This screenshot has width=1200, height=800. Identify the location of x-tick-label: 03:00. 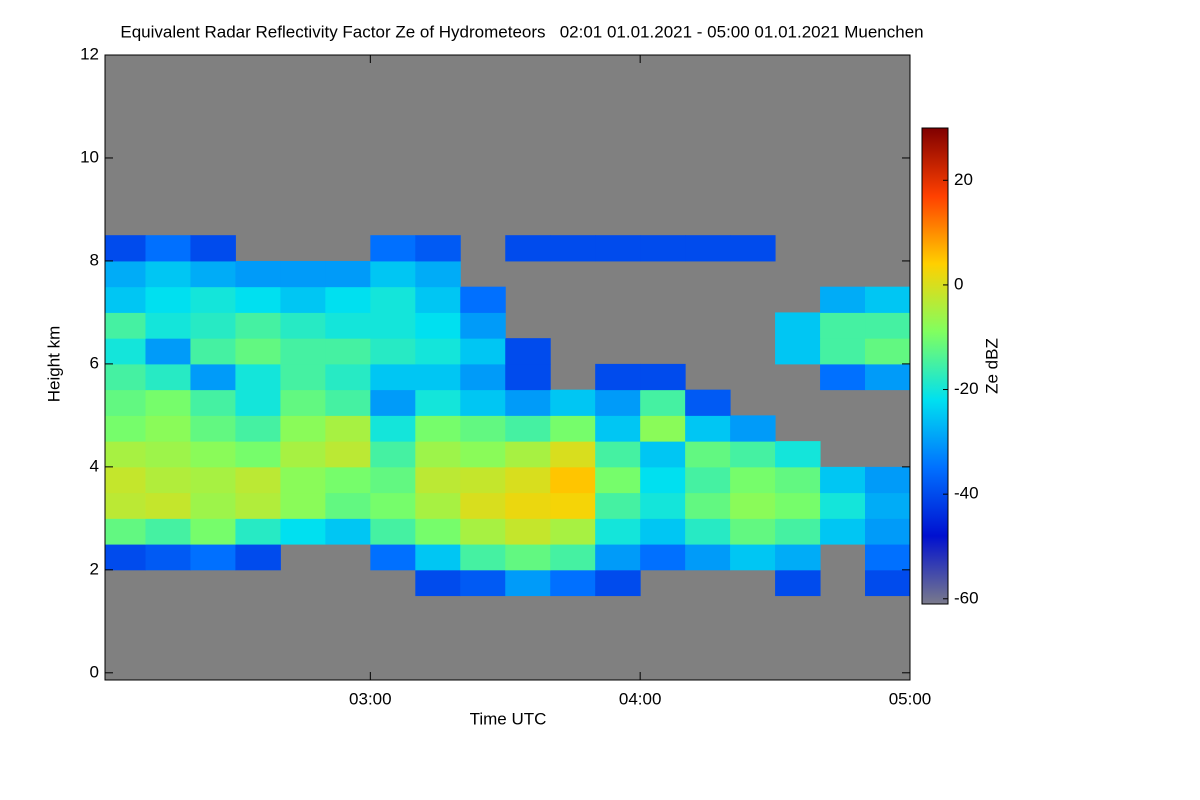
(370, 698).